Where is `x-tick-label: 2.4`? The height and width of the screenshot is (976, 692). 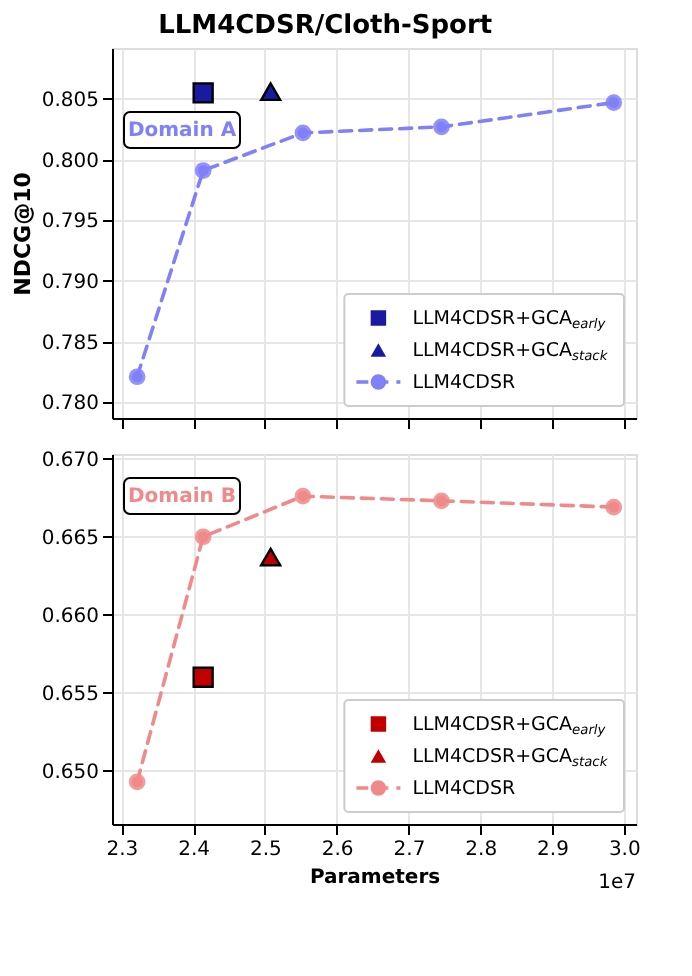
x-tick-label: 2.4 is located at coordinates (194, 850).